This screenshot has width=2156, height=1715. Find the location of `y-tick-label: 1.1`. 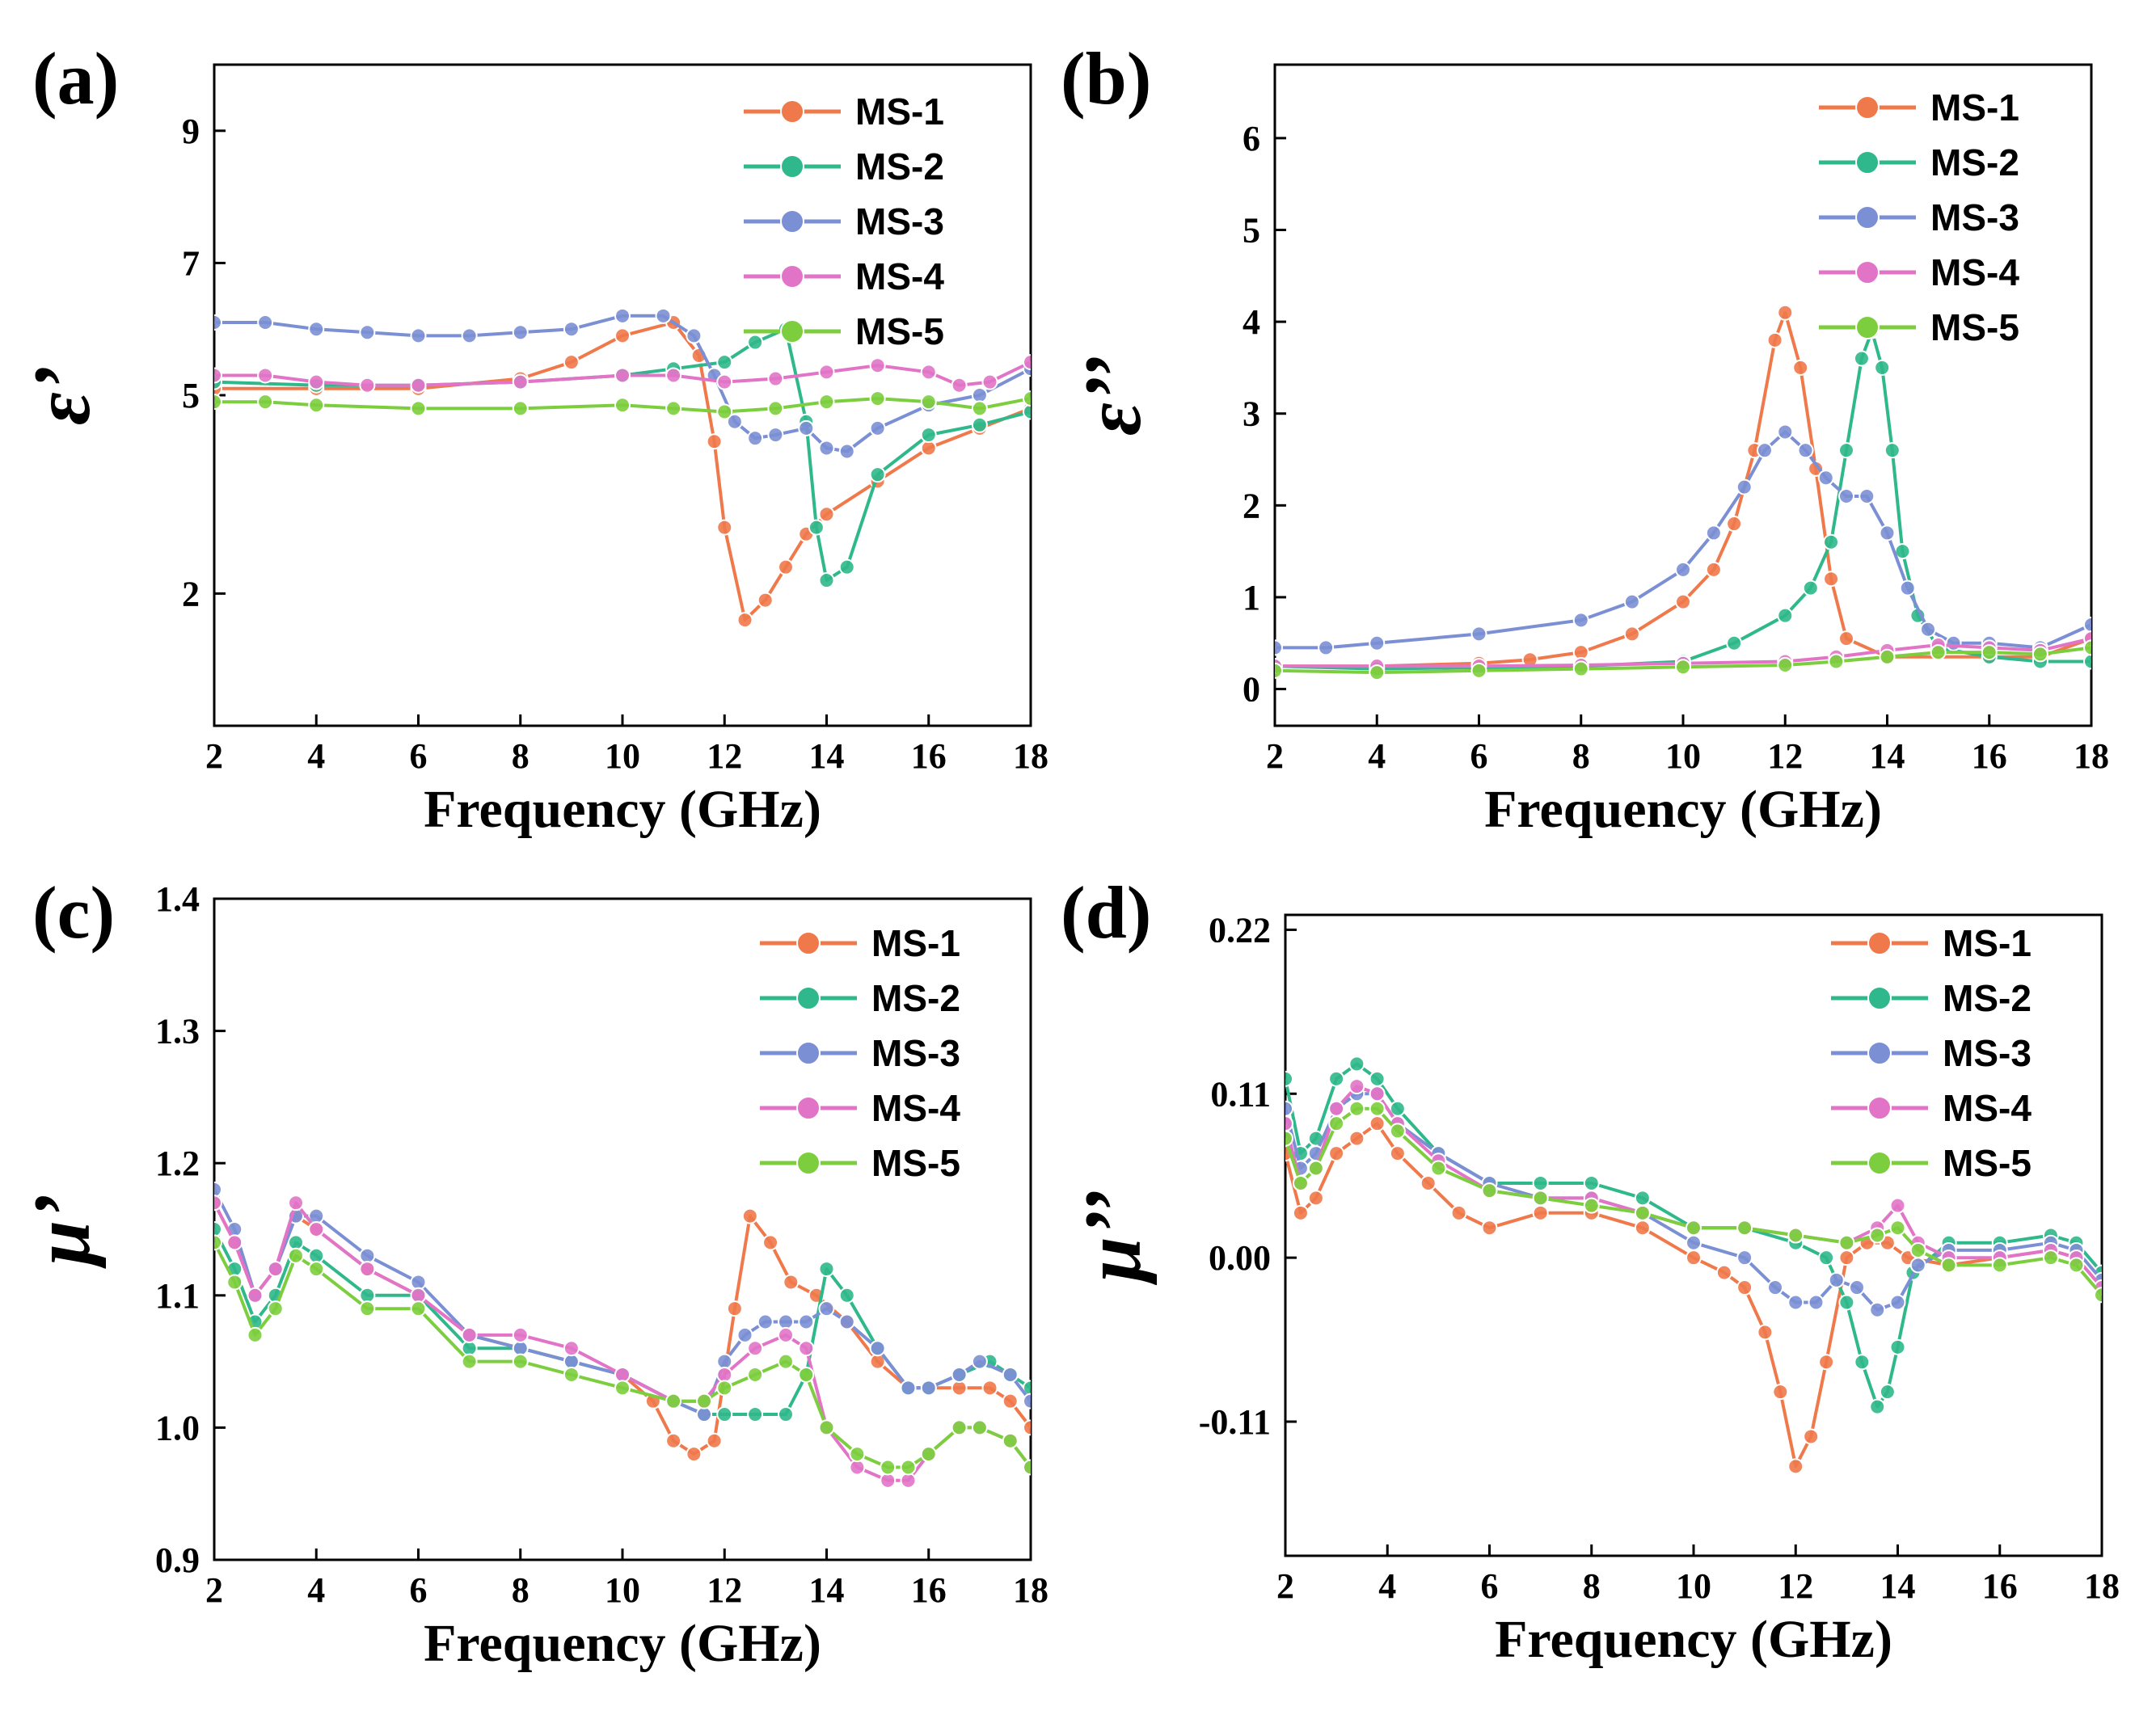

y-tick-label: 1.1 is located at coordinates (178, 1296).